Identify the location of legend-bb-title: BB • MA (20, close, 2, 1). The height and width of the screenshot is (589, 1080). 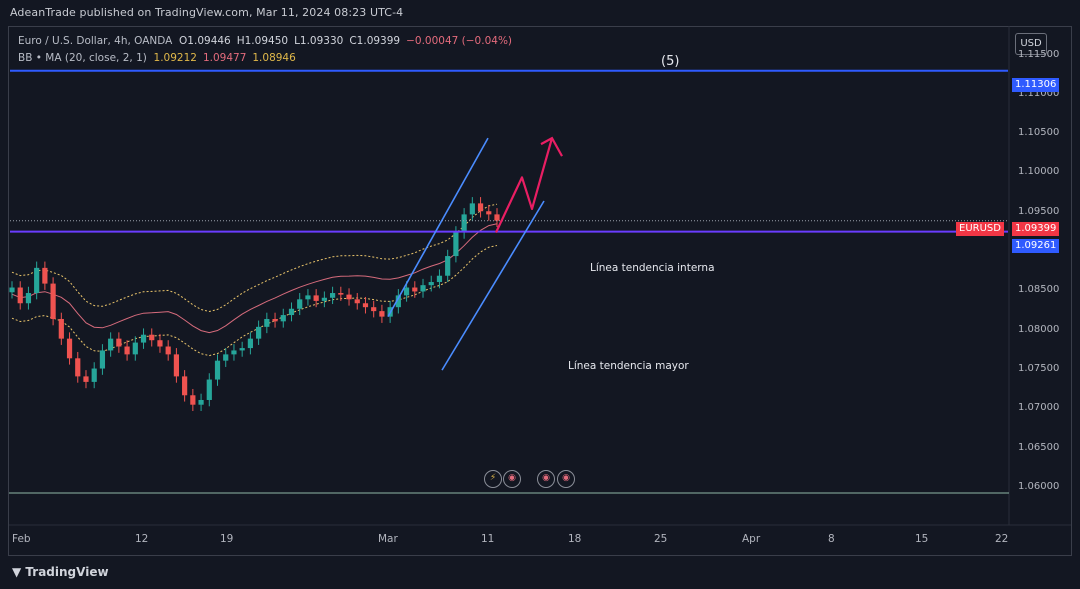
(82, 58).